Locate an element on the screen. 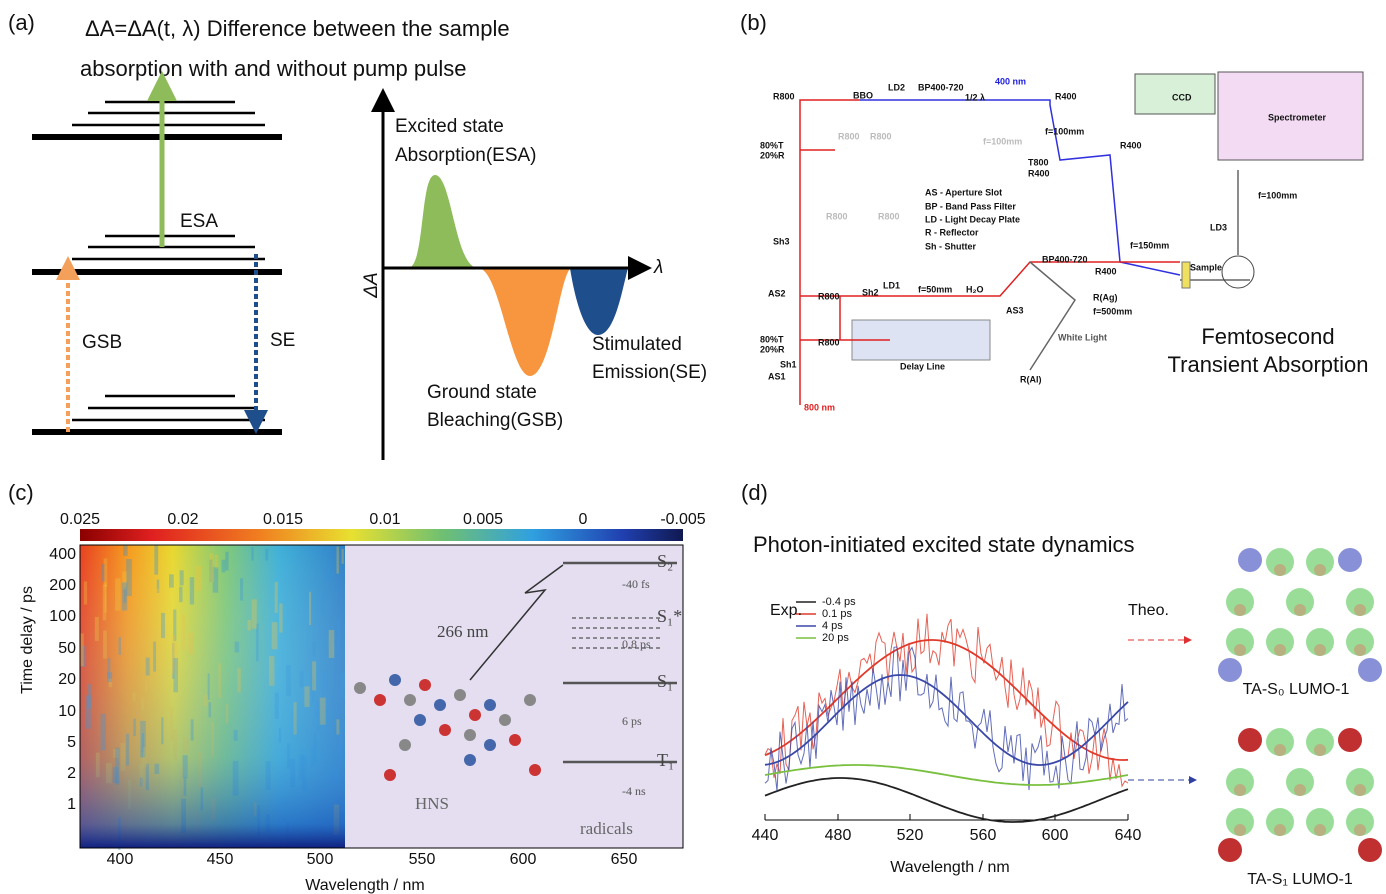 The image size is (1386, 894). se-lobe is located at coordinates (599, 301).